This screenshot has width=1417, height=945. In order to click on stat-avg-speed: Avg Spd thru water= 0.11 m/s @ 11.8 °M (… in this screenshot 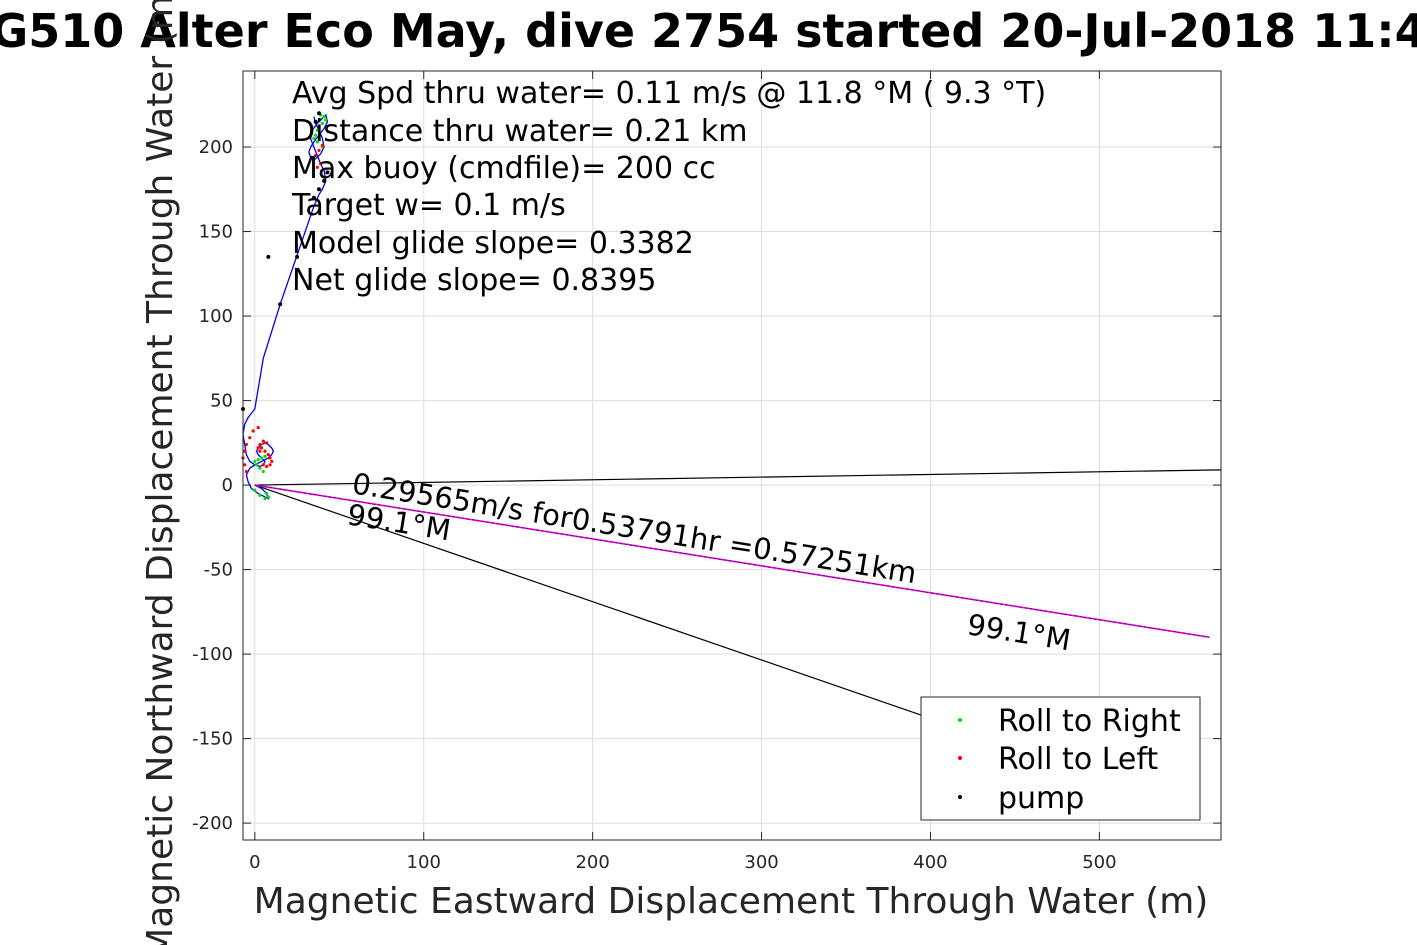, I will do `click(669, 93)`.